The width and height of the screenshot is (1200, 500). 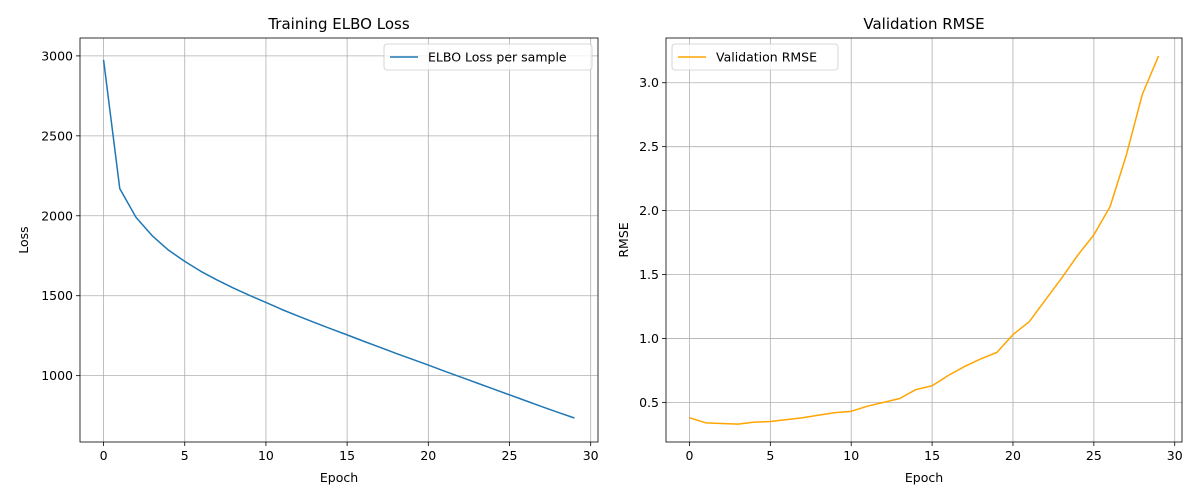 I want to click on y-tick-label: 2000, so click(x=57, y=215).